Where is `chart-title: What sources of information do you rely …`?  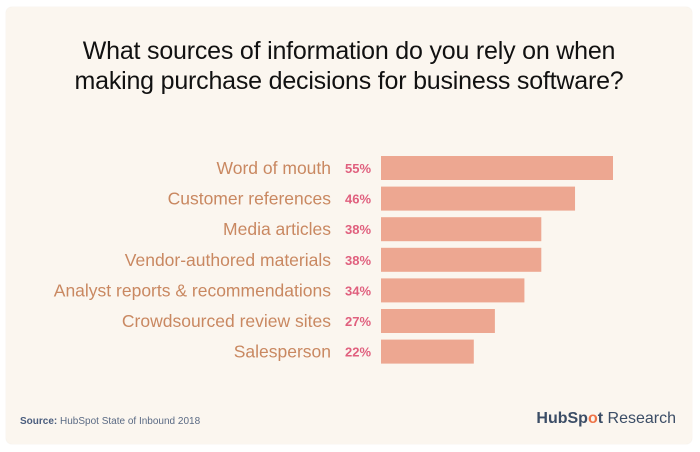 chart-title: What sources of information do you rely … is located at coordinates (349, 66).